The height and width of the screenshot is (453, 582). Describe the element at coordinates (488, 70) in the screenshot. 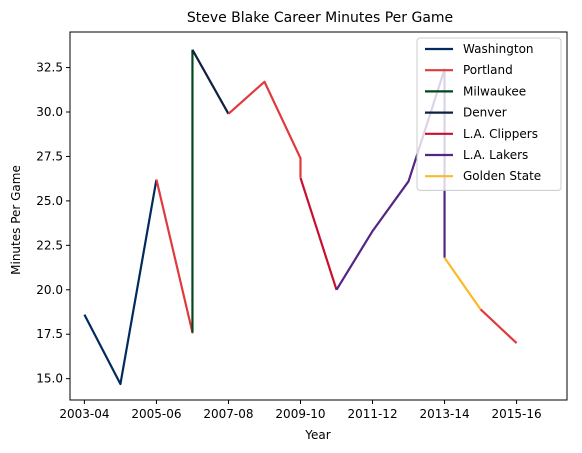

I see `legend-label: Portland` at that location.